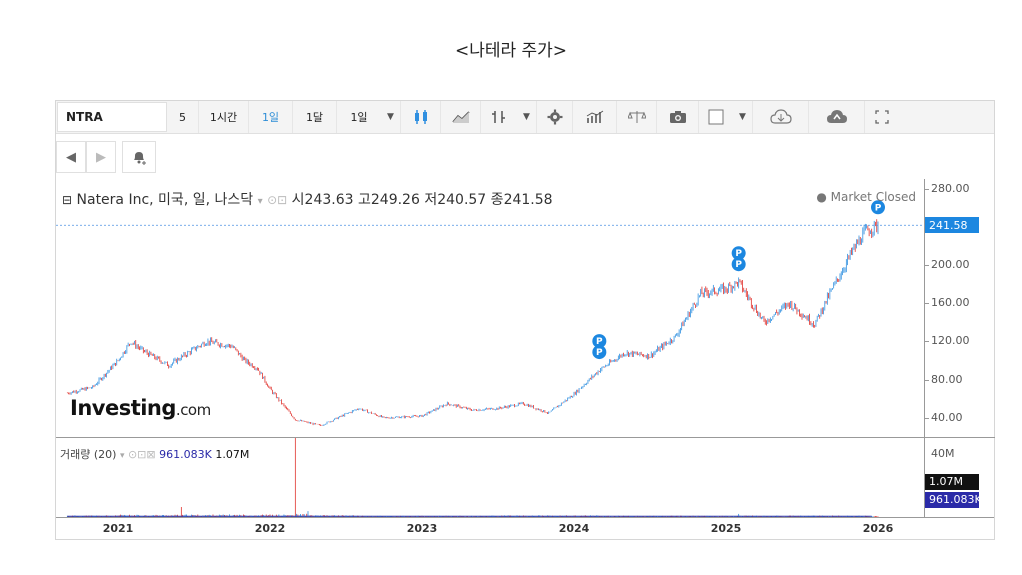 The width and height of the screenshot is (1022, 575). Describe the element at coordinates (555, 117) in the screenshot. I see `gear-icon` at that location.